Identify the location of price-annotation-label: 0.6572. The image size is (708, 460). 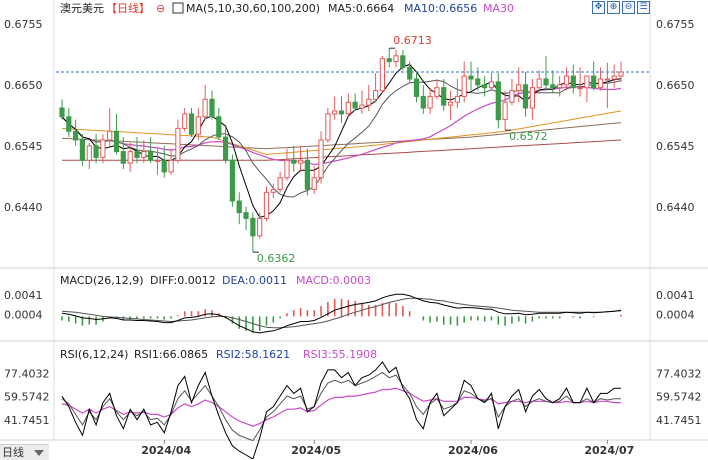
(528, 136).